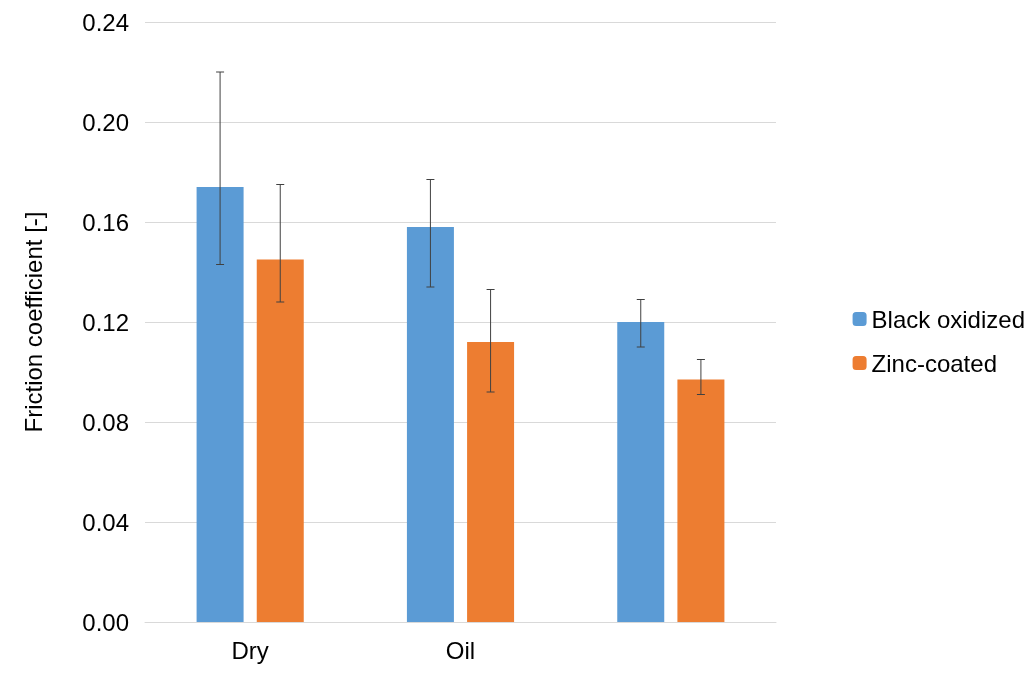 The image size is (1034, 682). What do you see at coordinates (105, 622) in the screenshot?
I see `y-tick-label: 0.00` at bounding box center [105, 622].